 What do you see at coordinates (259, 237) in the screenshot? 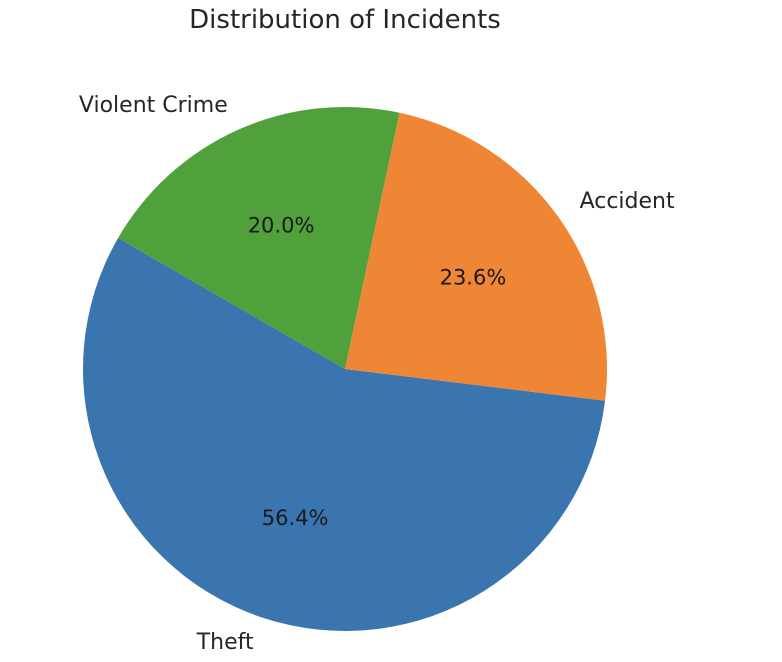
I see `pie-slice-violent-crime` at bounding box center [259, 237].